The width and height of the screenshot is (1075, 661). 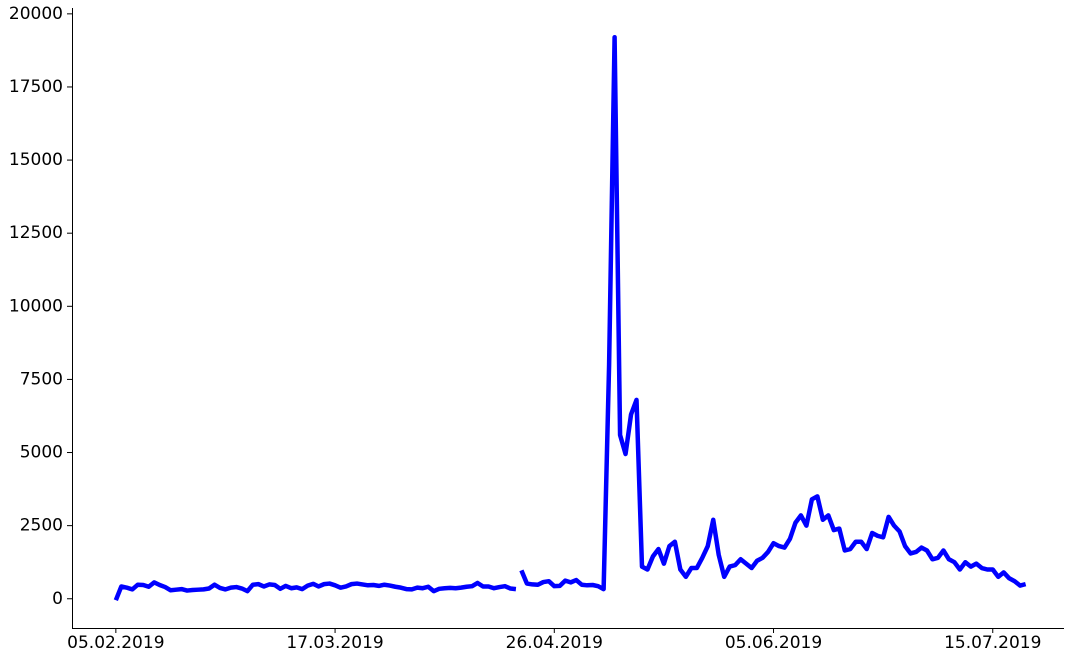 I want to click on x-tick-label: 15.07.2019, so click(x=992, y=643).